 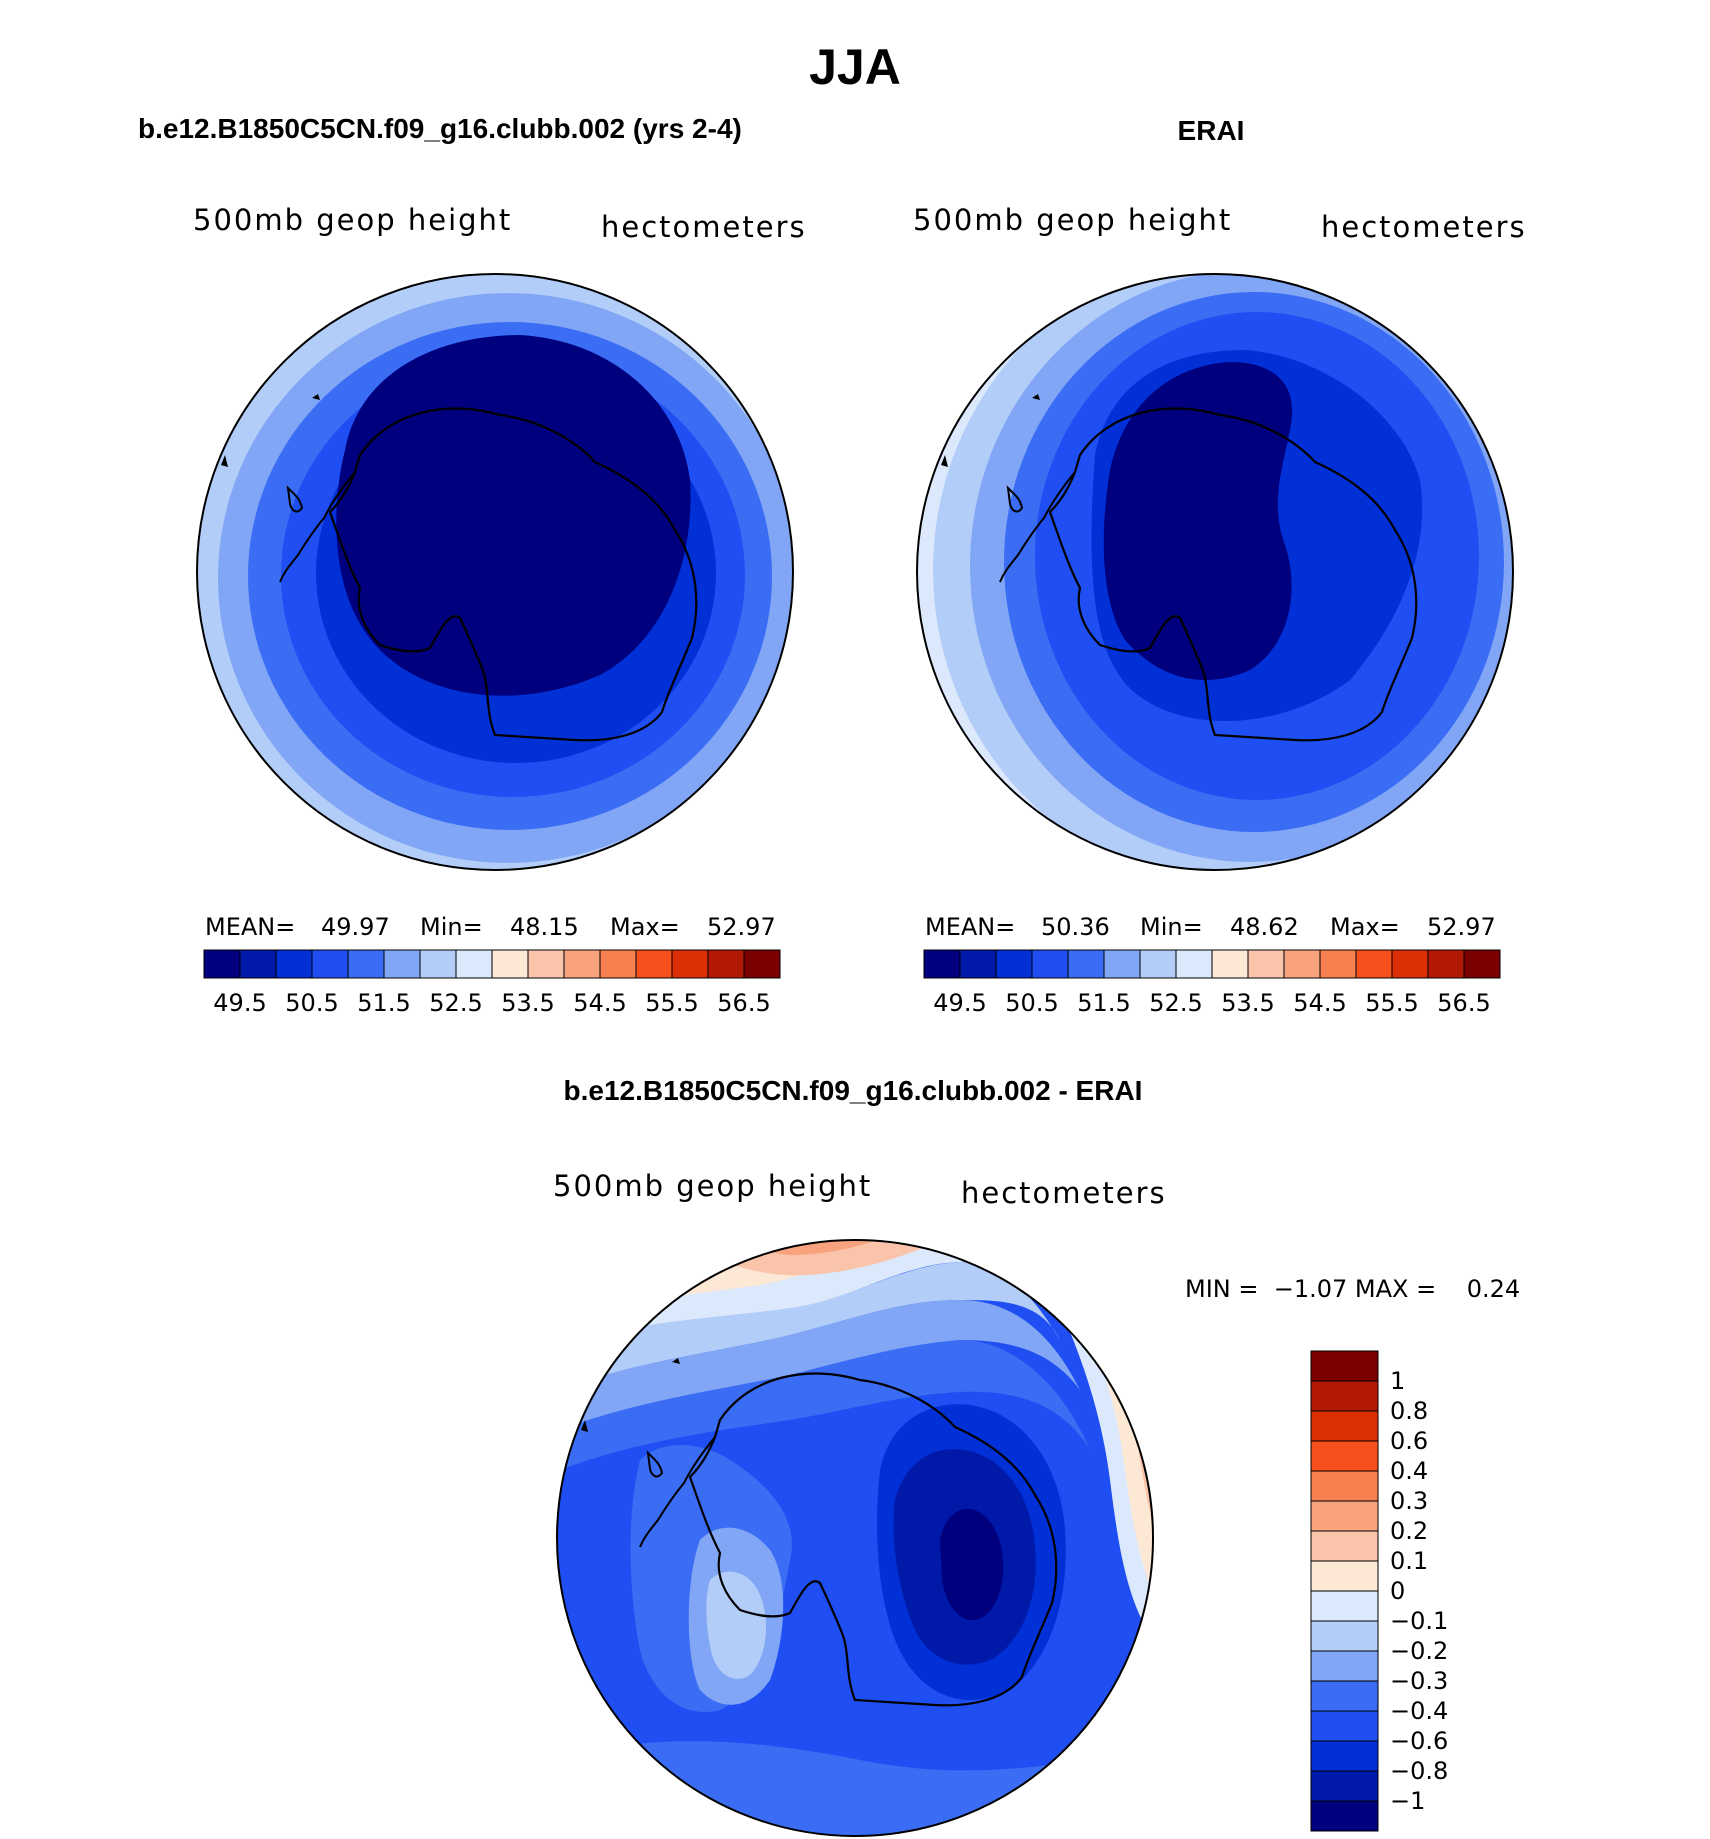 What do you see at coordinates (383, 1003) in the screenshot?
I see `colorbar-model-label: 51.5` at bounding box center [383, 1003].